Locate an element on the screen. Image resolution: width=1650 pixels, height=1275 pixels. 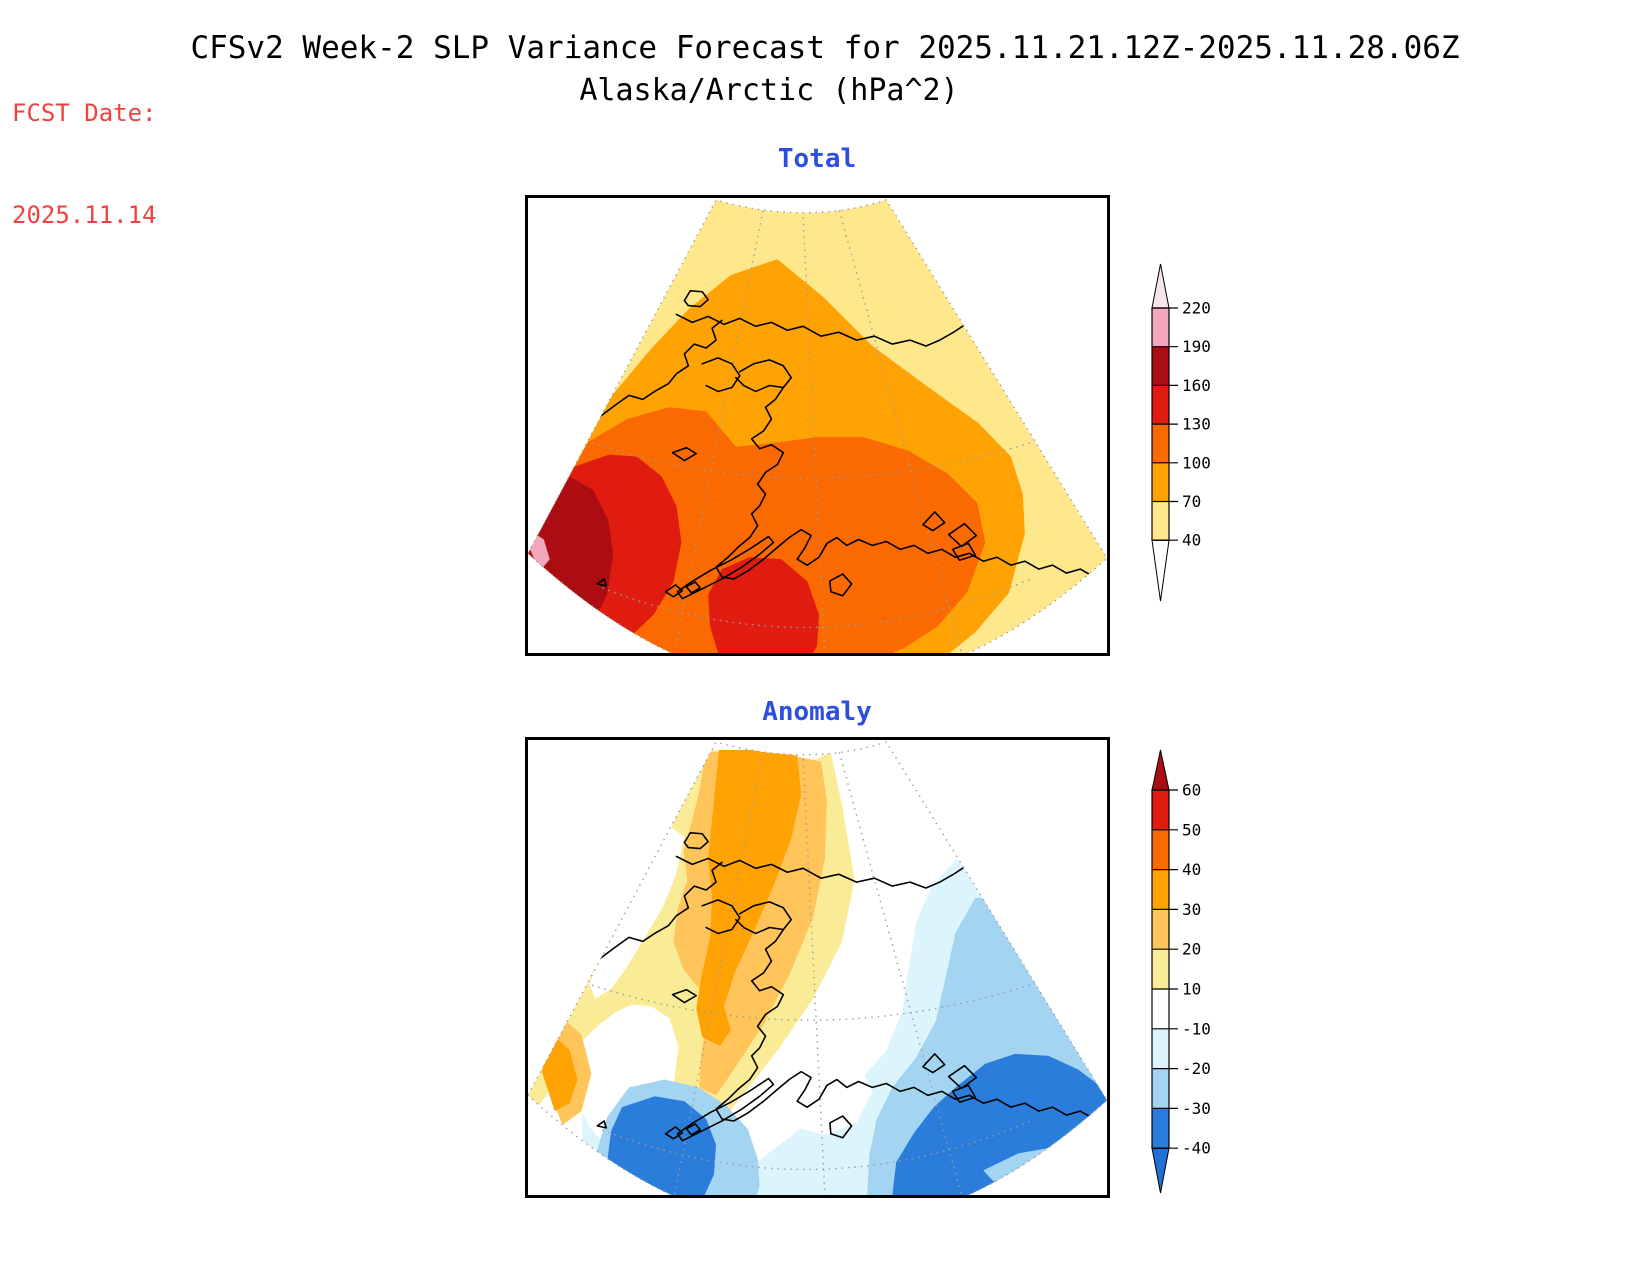
fcst-date-label: FCST Date: is located at coordinates (84, 113).